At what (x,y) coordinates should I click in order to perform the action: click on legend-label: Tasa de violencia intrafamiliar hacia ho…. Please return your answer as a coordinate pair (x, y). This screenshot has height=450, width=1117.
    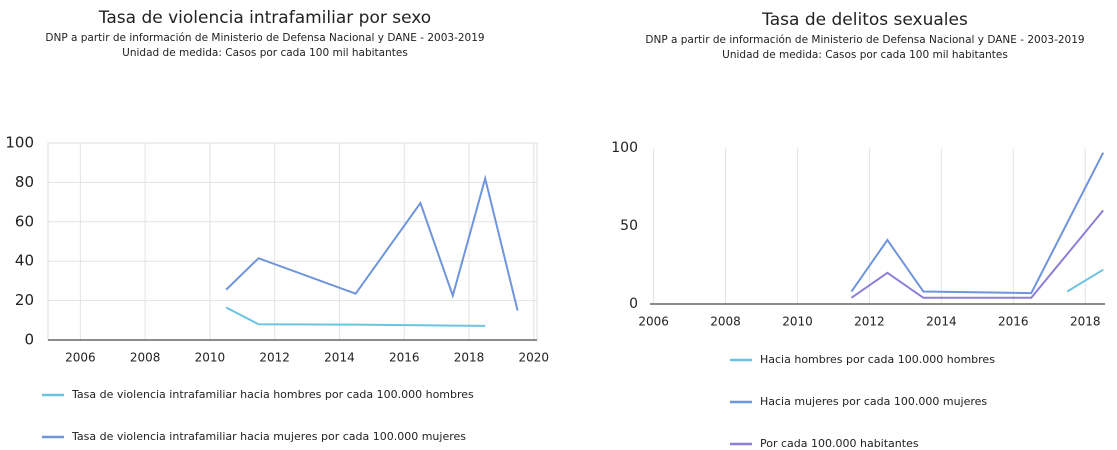
    Looking at the image, I should click on (272, 394).